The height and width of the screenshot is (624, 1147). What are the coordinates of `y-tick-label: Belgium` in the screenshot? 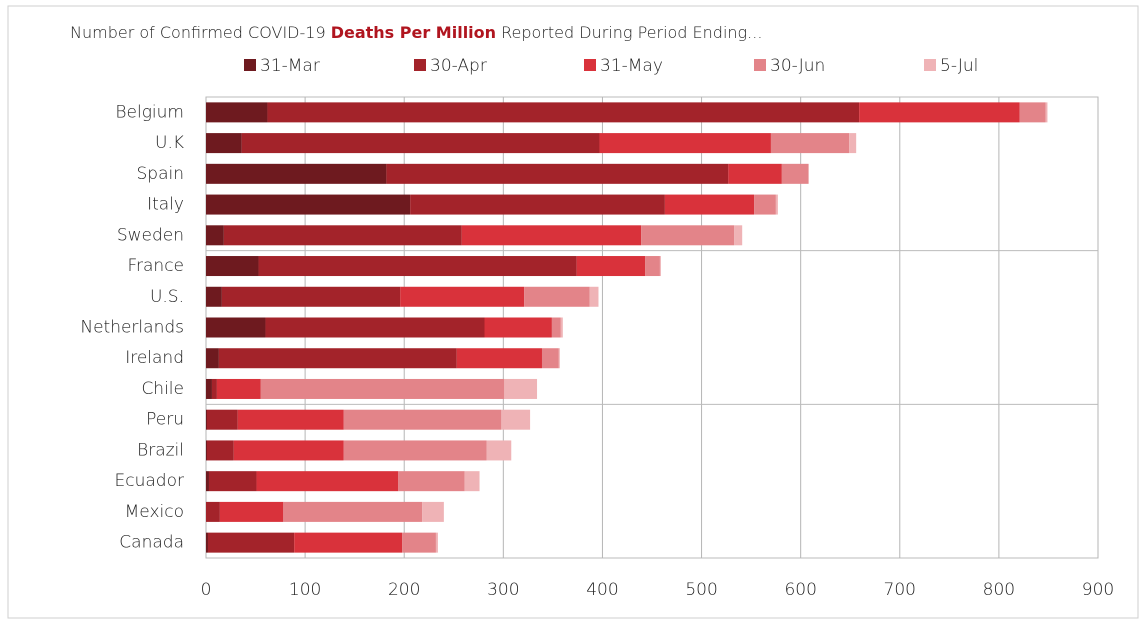 It's located at (149, 112).